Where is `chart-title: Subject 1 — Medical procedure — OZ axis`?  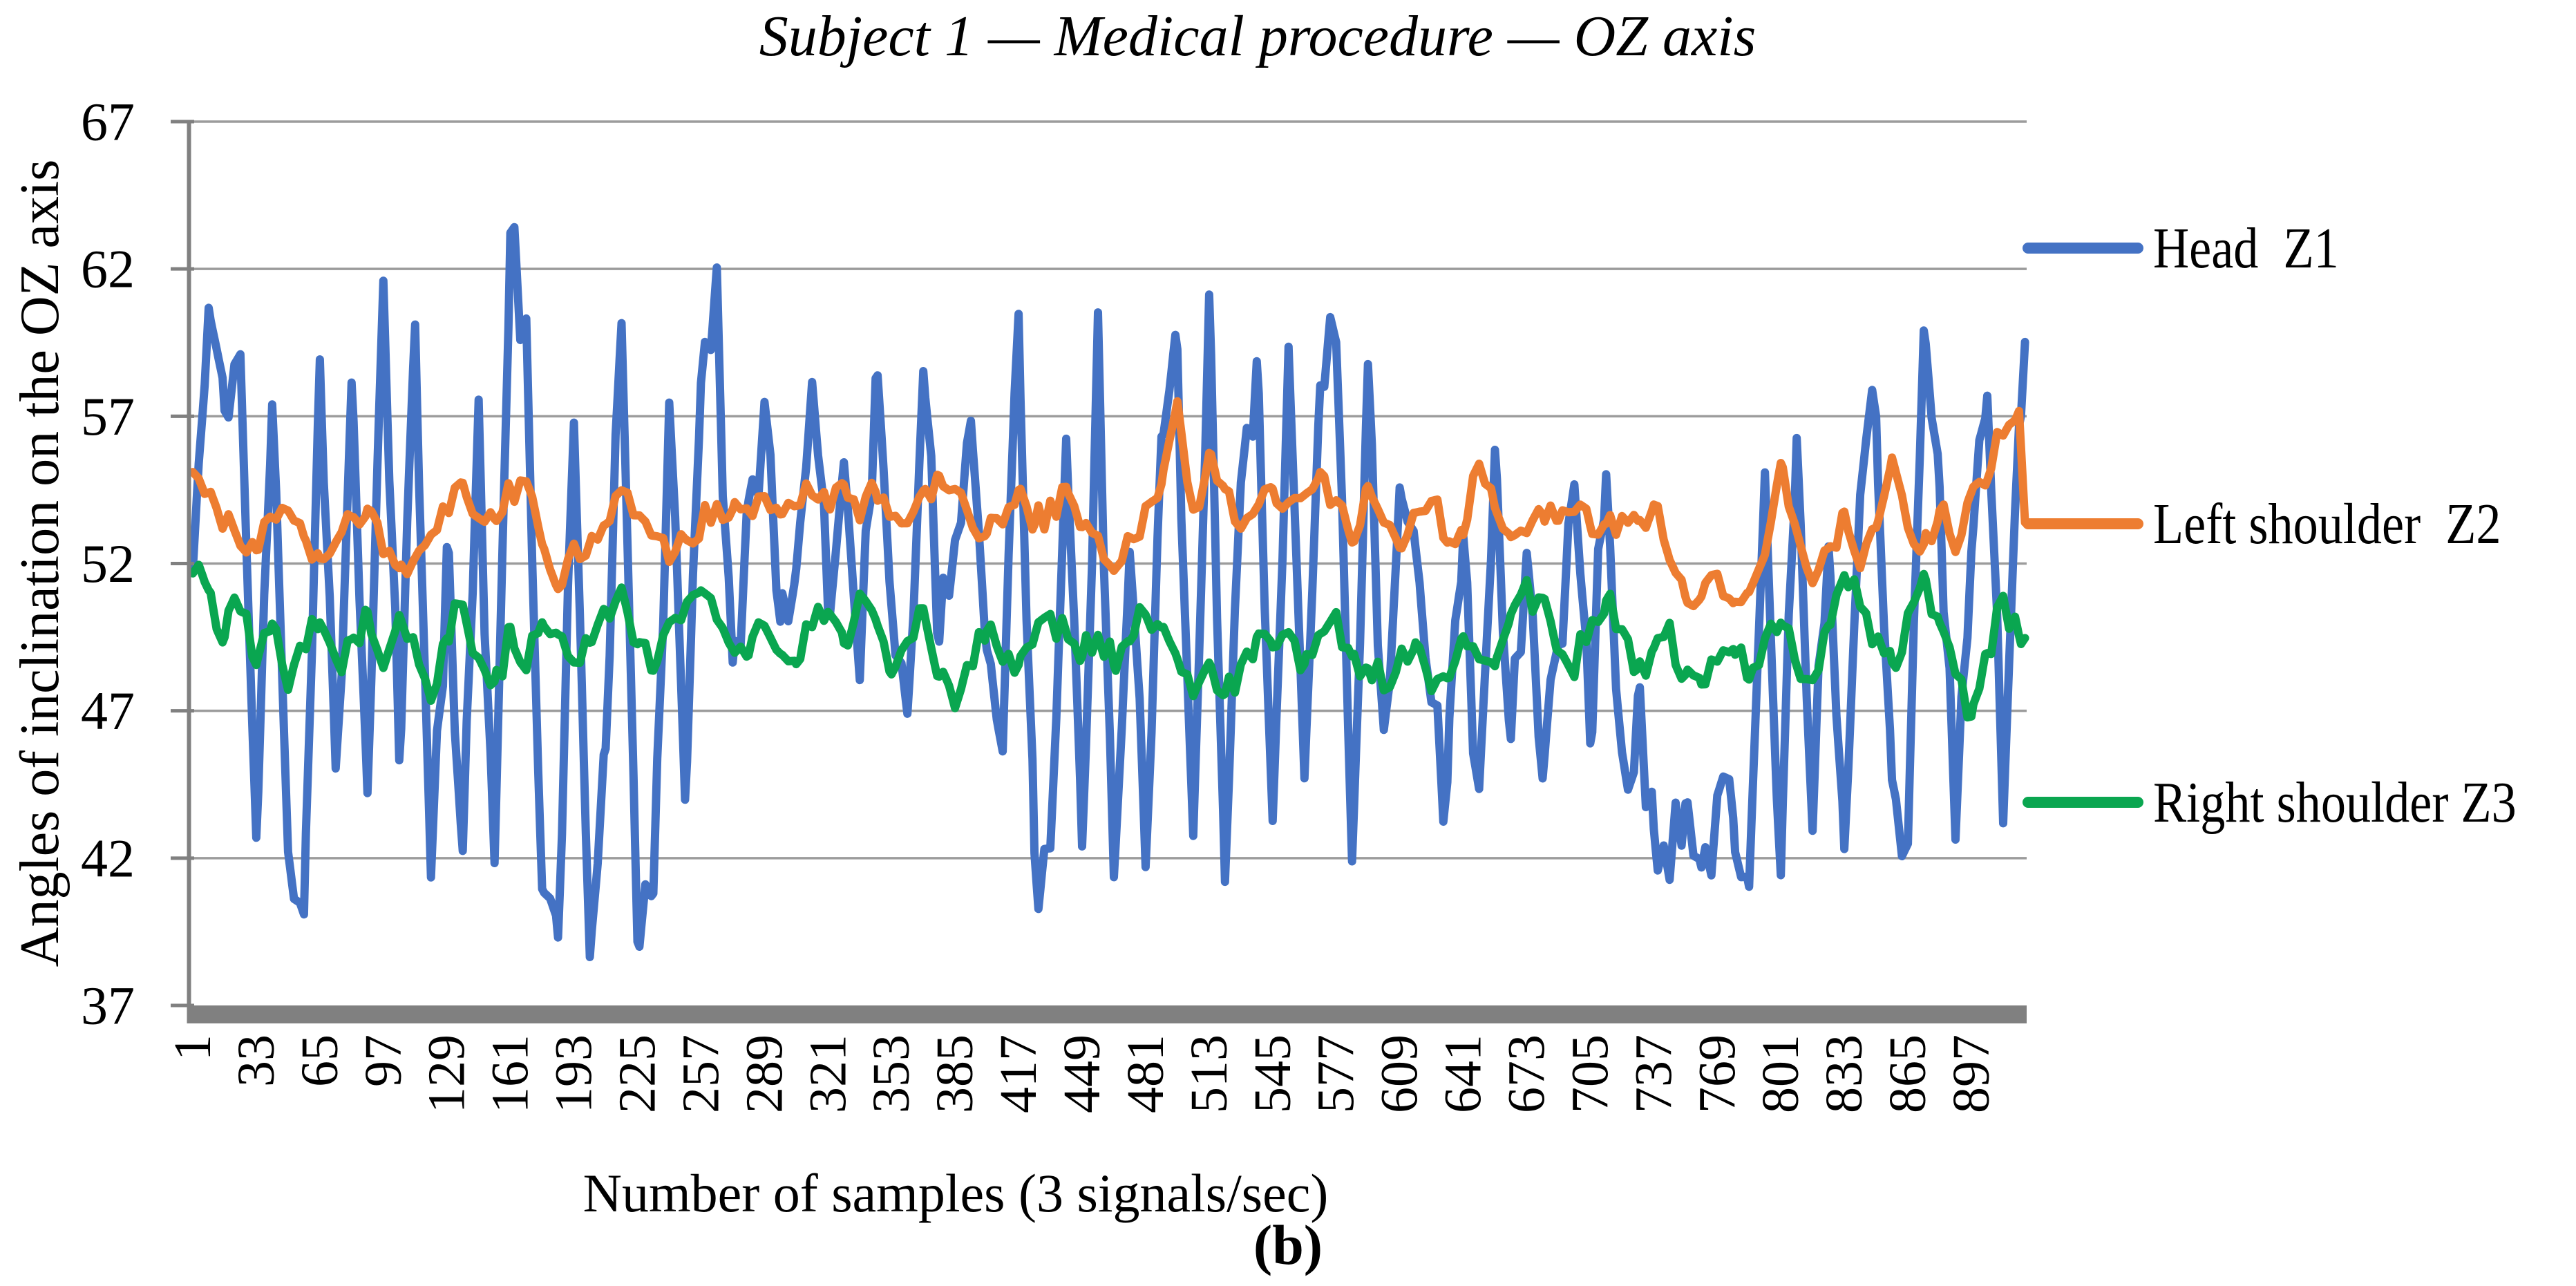 chart-title: Subject 1 — Medical procedure — OZ axis is located at coordinates (1257, 36).